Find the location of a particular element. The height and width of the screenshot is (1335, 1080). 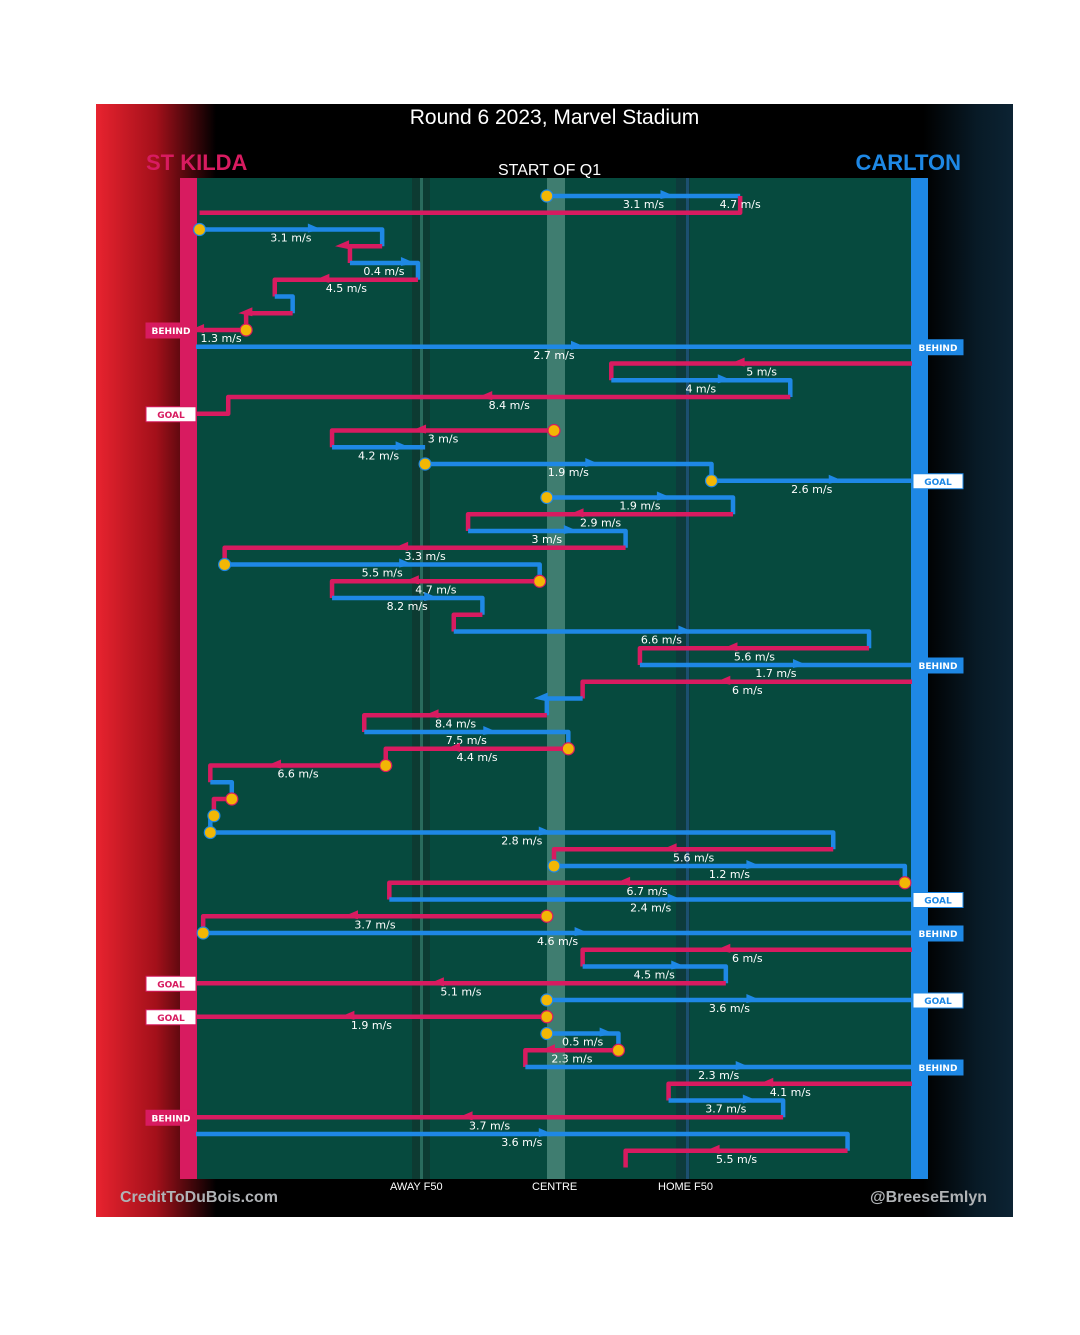

speed-label: 2.3 m/s is located at coordinates (718, 1075).